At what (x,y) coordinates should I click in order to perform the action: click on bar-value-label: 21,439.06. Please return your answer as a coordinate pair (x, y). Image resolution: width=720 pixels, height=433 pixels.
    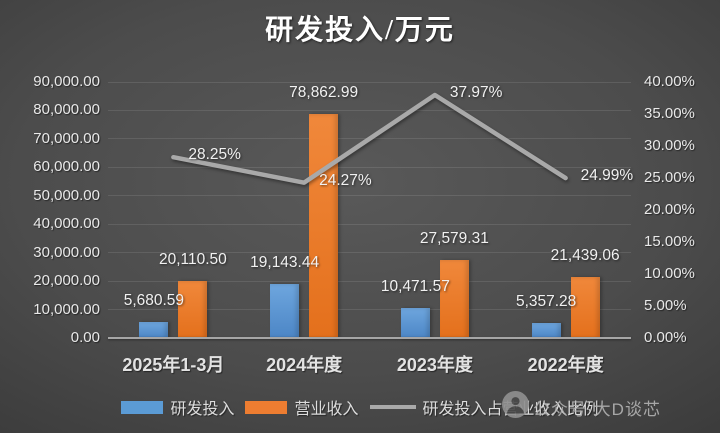
    Looking at the image, I should click on (585, 256).